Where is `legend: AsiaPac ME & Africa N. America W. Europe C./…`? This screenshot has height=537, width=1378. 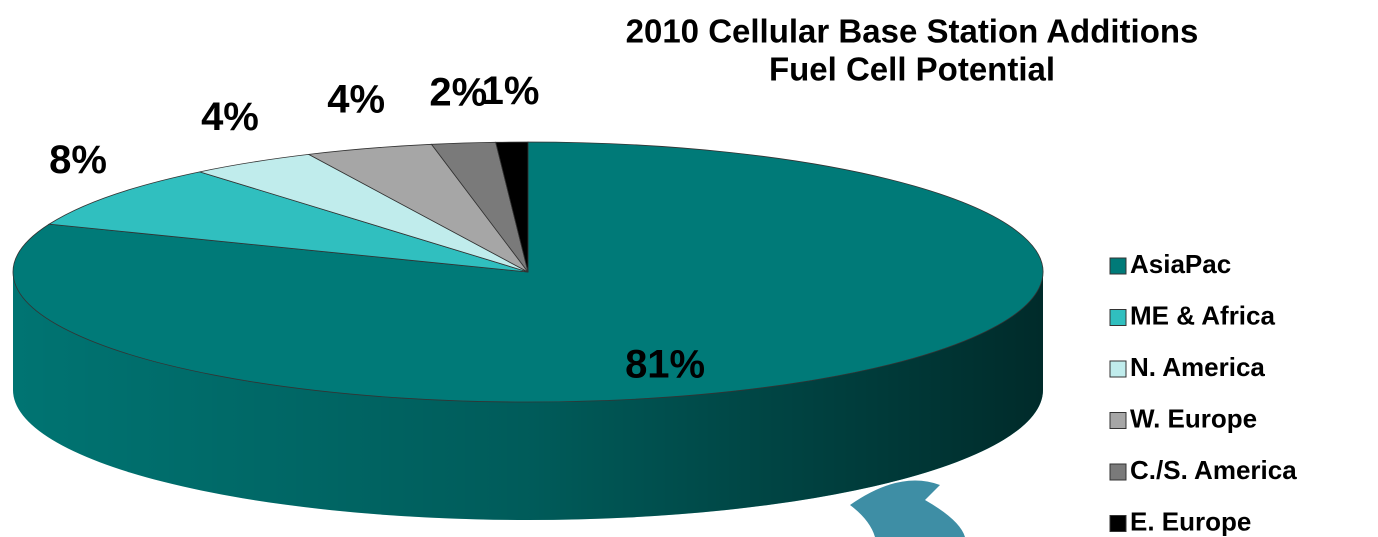
legend: AsiaPac ME & Africa N. America W. Europe C./… is located at coordinates (1203, 392).